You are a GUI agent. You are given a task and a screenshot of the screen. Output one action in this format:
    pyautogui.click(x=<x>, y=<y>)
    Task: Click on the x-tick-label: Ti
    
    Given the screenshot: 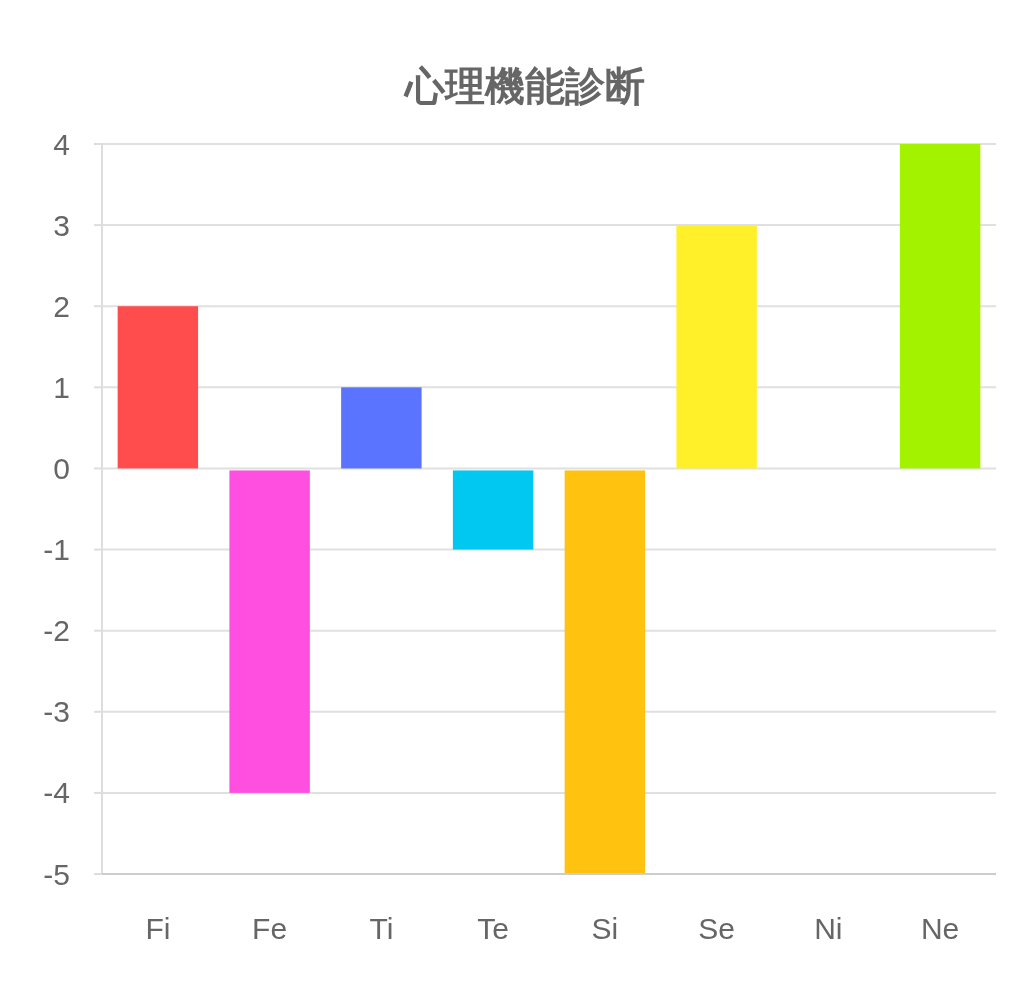 What is the action you would take?
    pyautogui.click(x=381, y=928)
    